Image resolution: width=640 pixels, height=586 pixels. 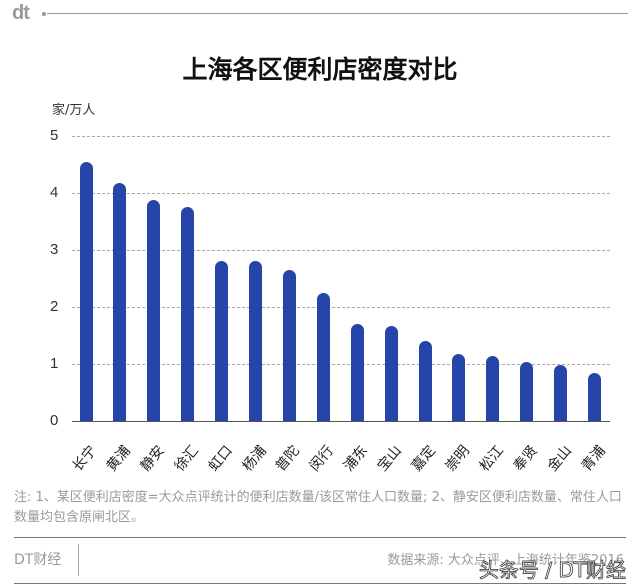 I want to click on bar-静安, so click(x=154, y=310).